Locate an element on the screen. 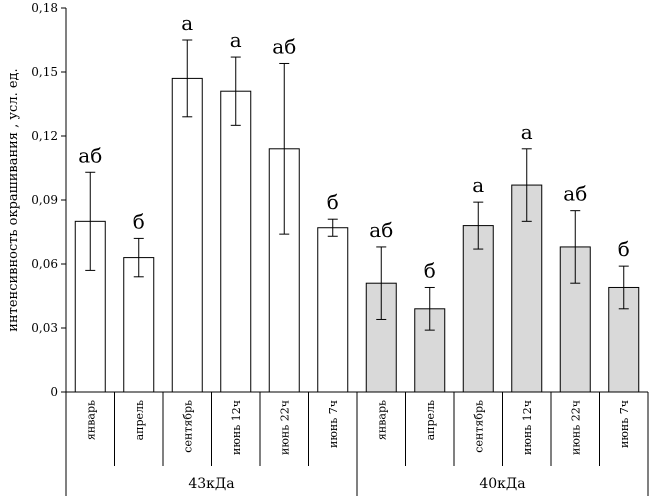  y-tick-label: 0,03 is located at coordinates (44, 328).